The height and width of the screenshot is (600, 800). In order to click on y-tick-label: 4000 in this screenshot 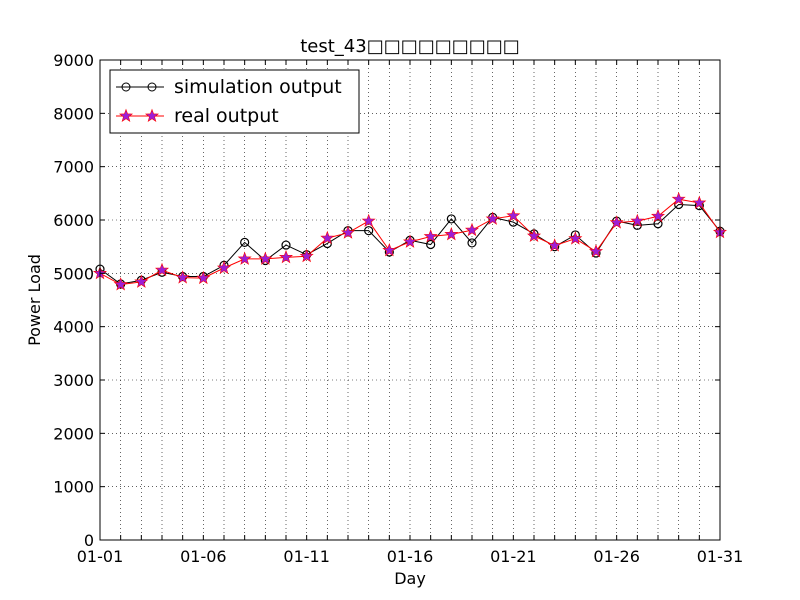, I will do `click(73, 327)`.